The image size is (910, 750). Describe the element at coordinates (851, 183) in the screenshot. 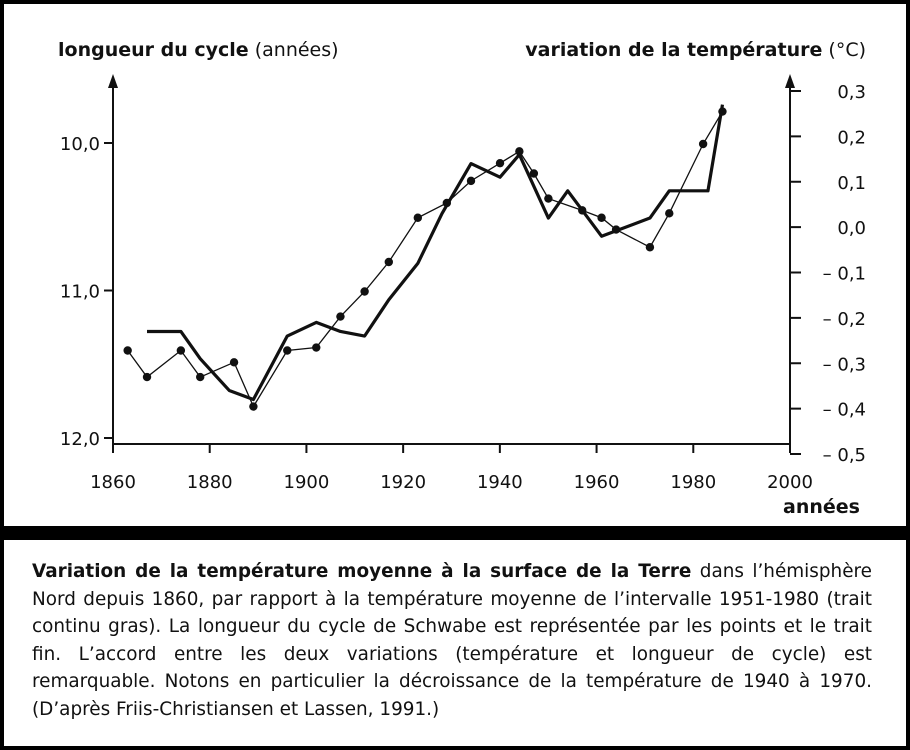

I see `right-y-tick-label: 0,1` at that location.